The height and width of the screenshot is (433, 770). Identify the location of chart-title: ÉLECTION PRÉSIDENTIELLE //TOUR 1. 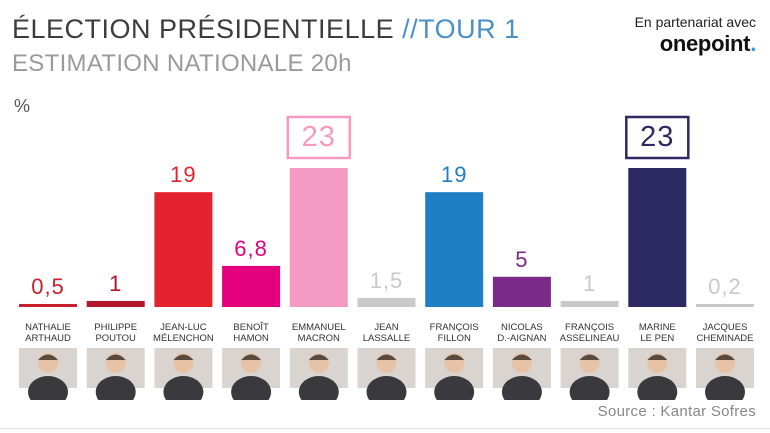
(266, 29).